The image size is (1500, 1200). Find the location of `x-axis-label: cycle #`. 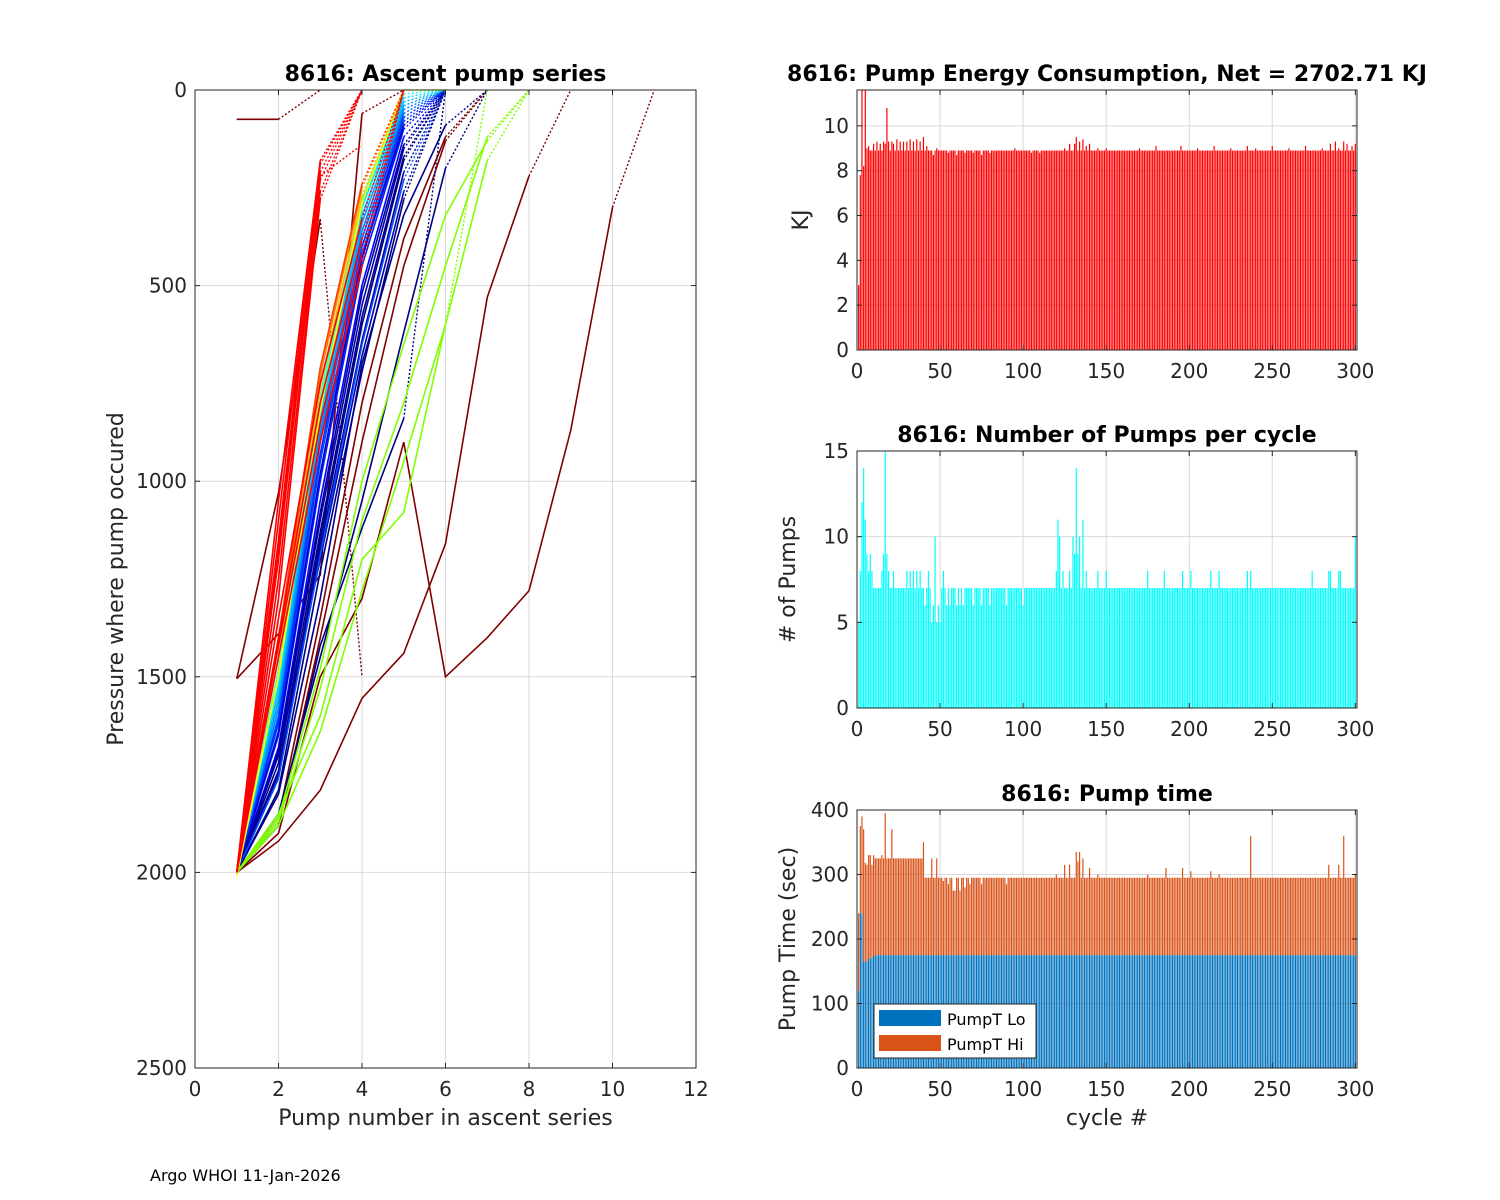

x-axis-label: cycle # is located at coordinates (1107, 1118).